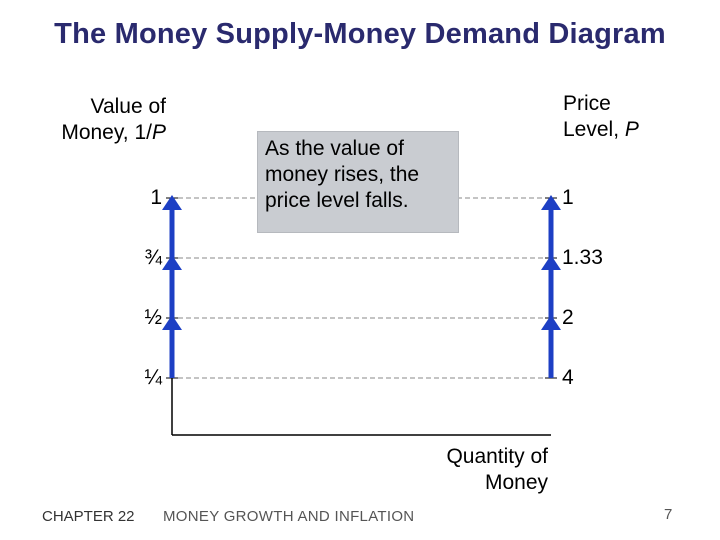 This screenshot has height=540, width=720. I want to click on left-axis-label-var: P, so click(158, 132).